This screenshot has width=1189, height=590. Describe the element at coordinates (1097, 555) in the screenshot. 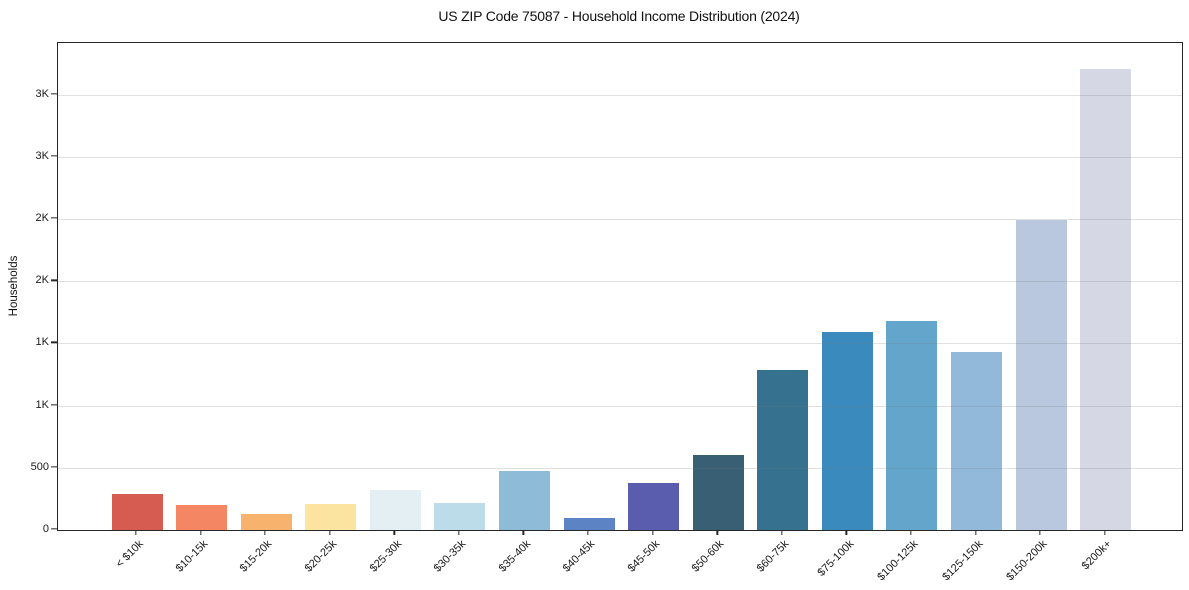

I see `x-tick-label: $200k+` at that location.